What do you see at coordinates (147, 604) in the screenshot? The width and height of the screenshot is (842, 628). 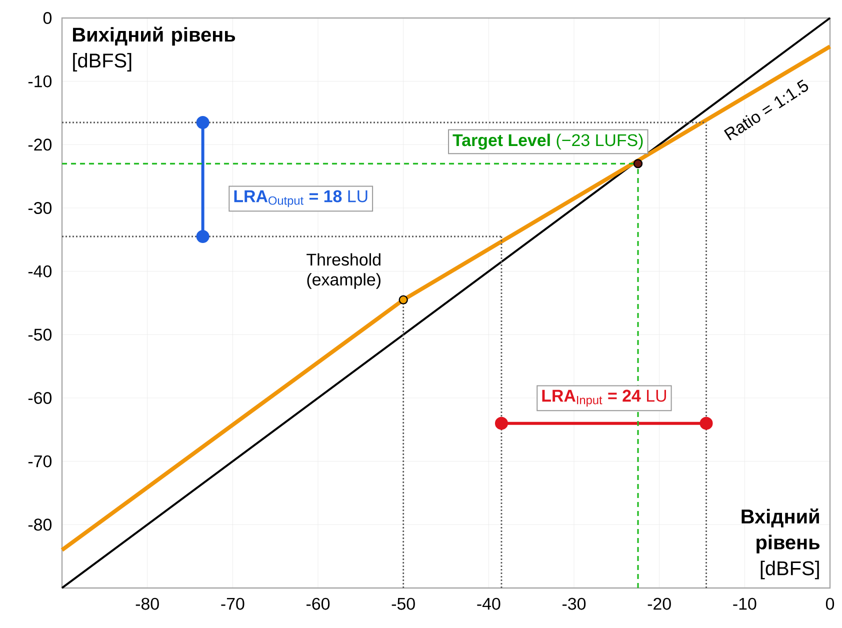 I see `x-tick-label: -80` at bounding box center [147, 604].